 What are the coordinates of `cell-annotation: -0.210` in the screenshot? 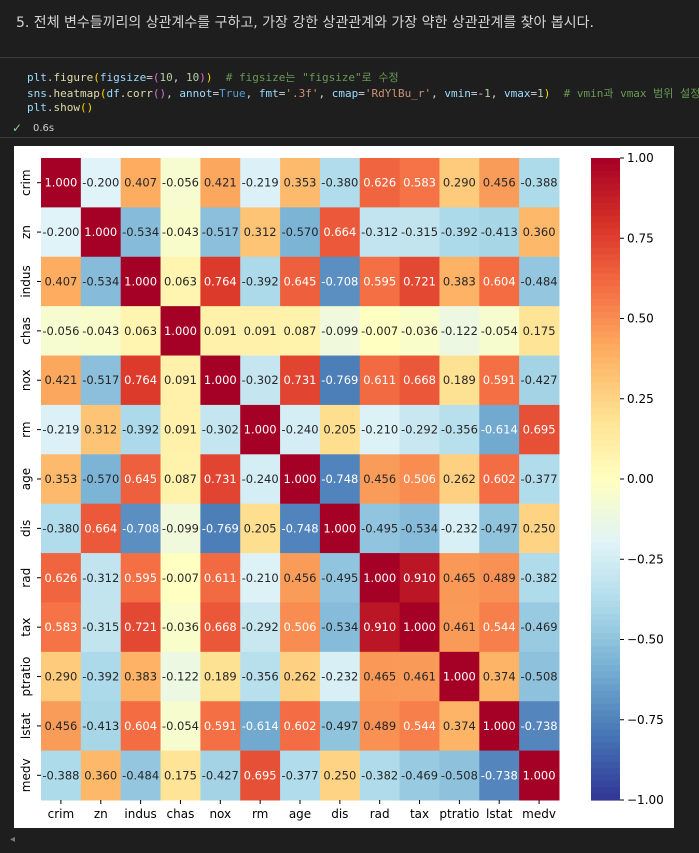 It's located at (260, 578).